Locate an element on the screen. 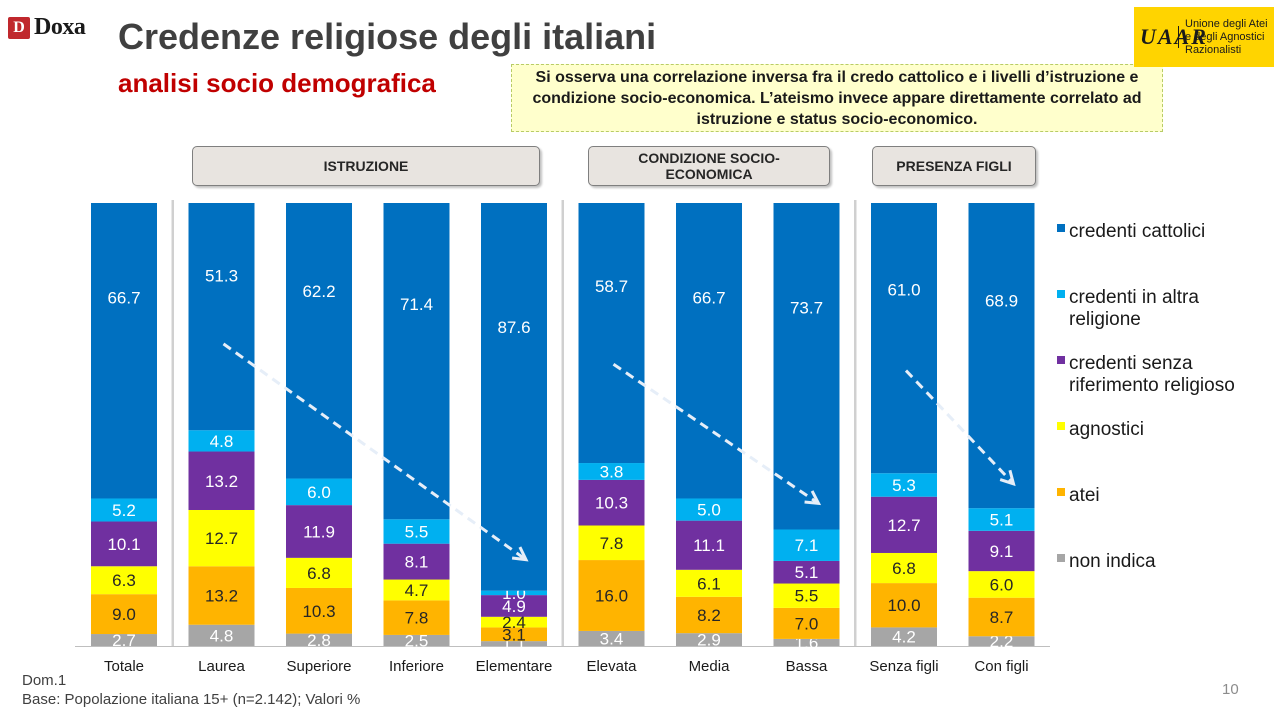 The image size is (1280, 720). data-label-superiore-agnostici: 6.8 is located at coordinates (319, 573).